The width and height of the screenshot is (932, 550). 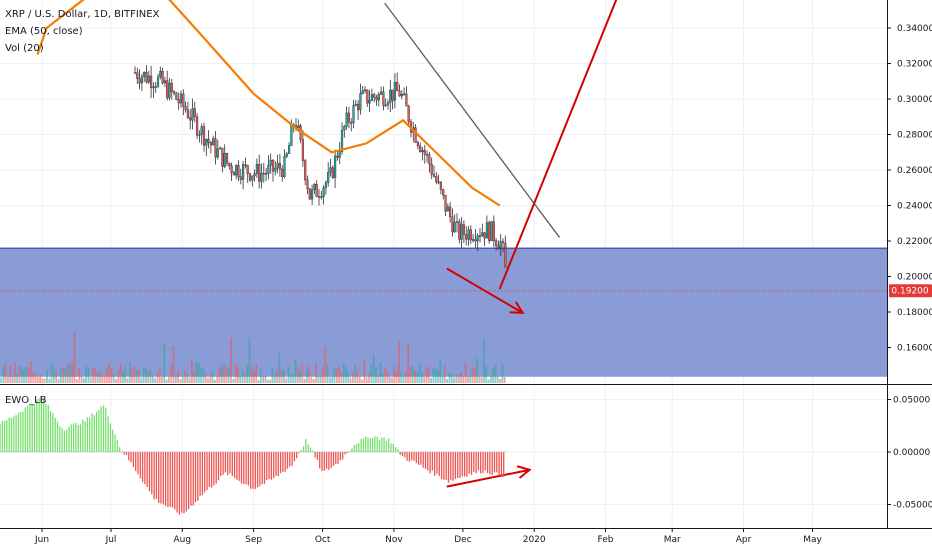 I want to click on ewo-divergence-arrow, so click(x=488, y=478).